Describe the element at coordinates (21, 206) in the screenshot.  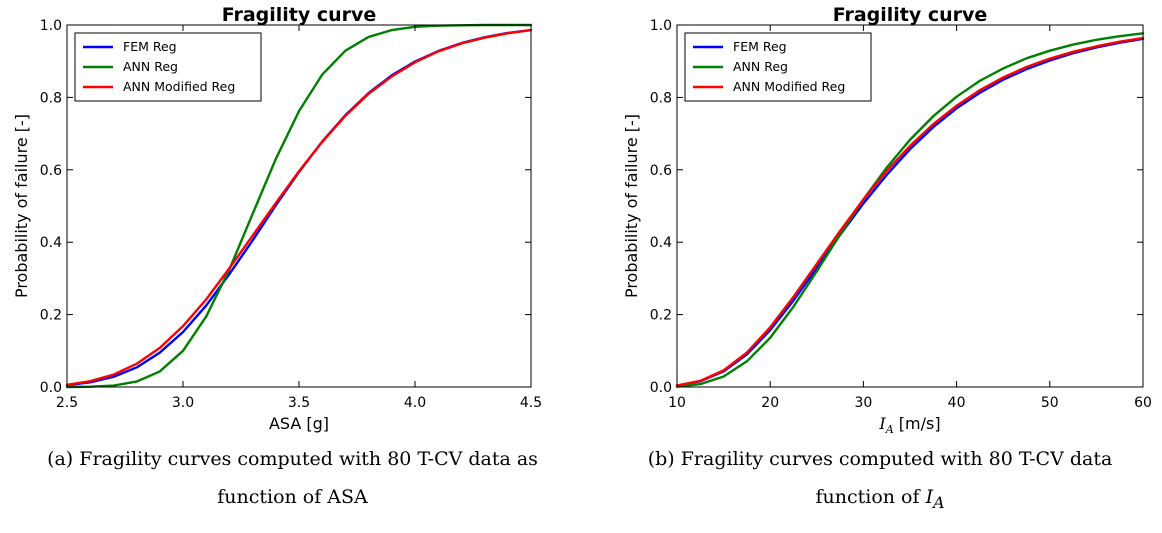
I see `chart-0-y-axis-label: Probability of failure [-]` at that location.